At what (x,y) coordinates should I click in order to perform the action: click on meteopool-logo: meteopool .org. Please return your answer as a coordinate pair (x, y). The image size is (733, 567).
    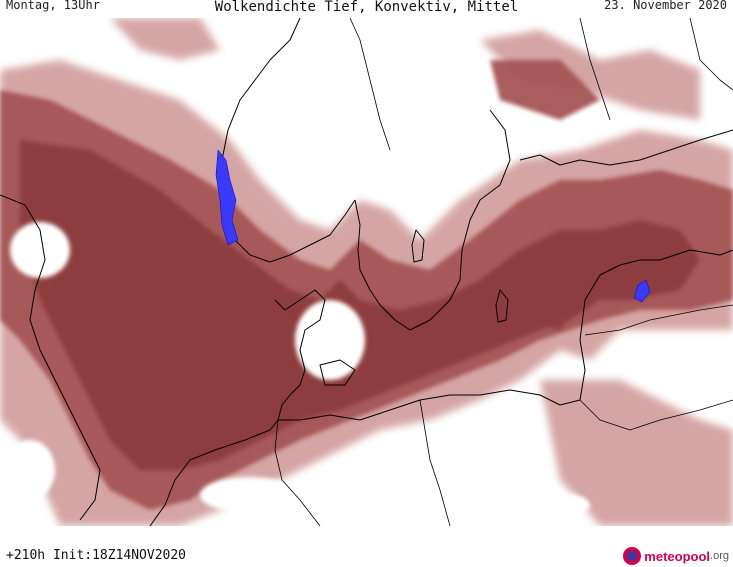
    Looking at the image, I should click on (676, 556).